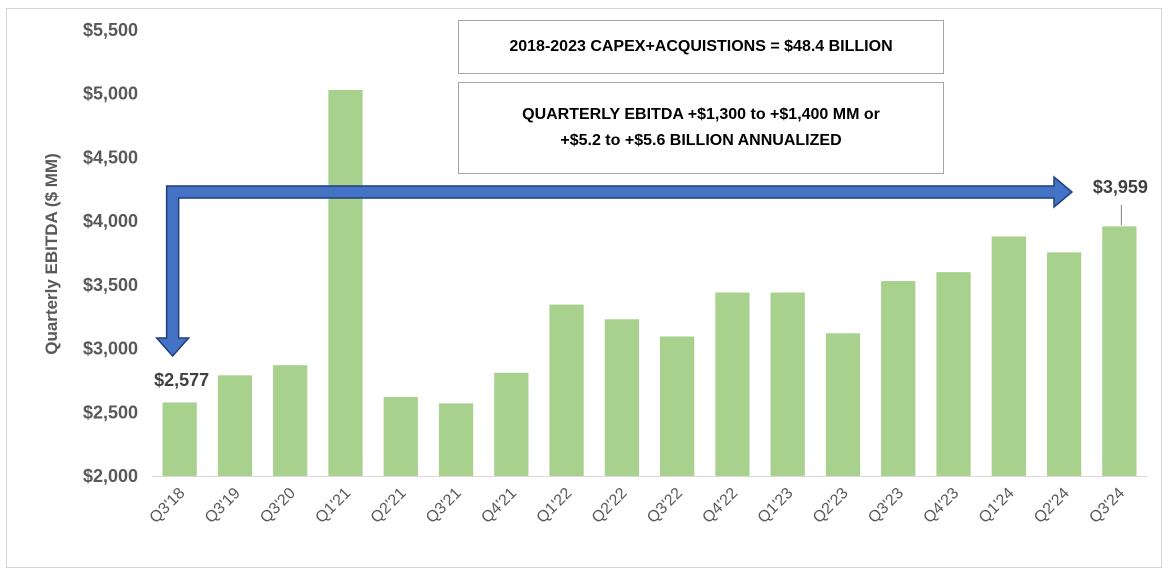 This screenshot has width=1172, height=578. I want to click on x-tick-label: Q3'19, so click(223, 506).